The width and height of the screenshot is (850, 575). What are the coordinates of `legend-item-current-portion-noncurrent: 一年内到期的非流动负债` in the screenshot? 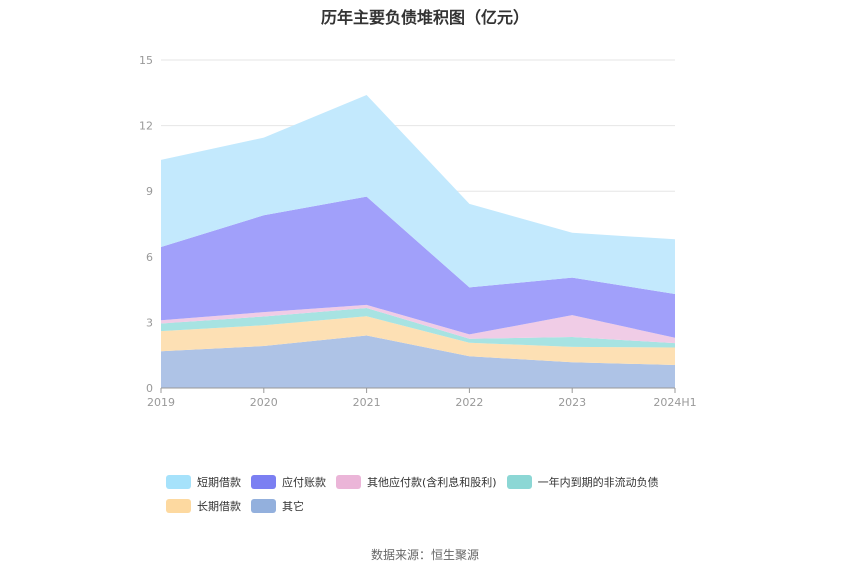 It's located at (582, 482).